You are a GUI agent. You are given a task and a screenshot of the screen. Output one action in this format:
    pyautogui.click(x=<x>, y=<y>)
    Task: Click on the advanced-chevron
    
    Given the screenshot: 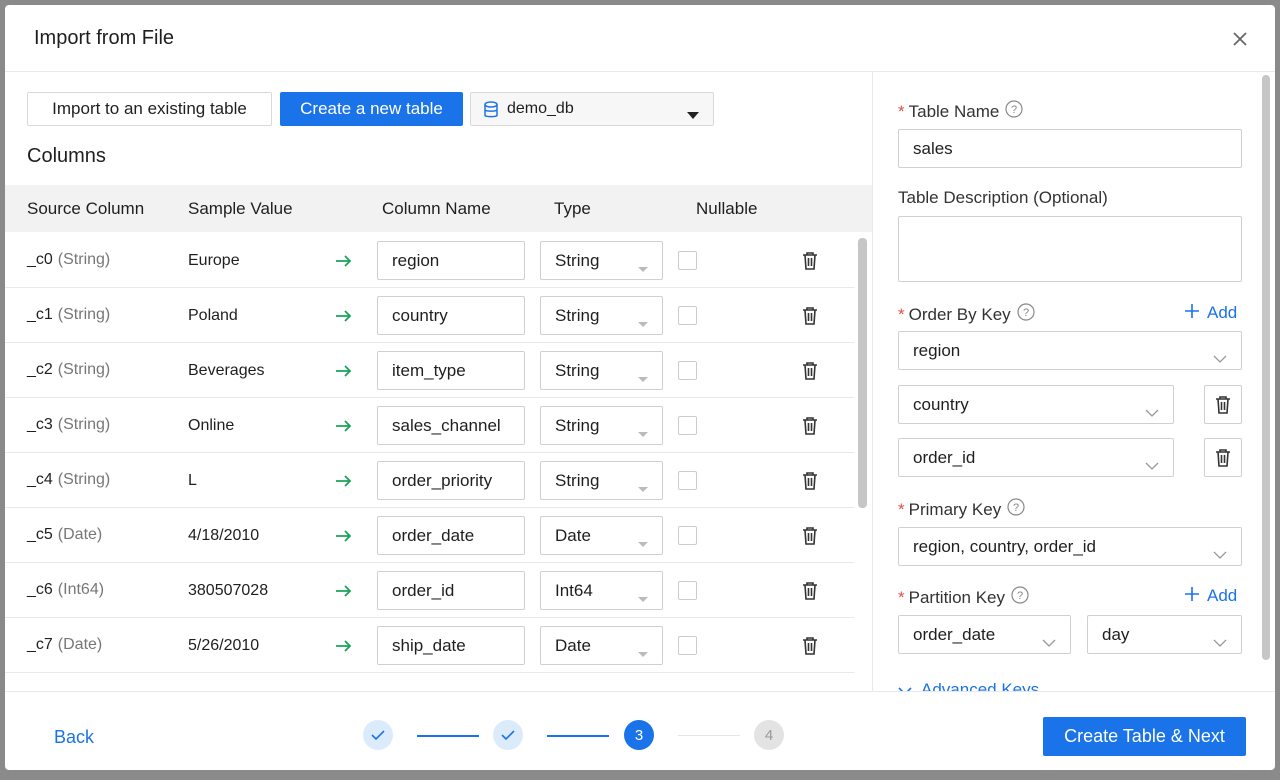 What is the action you would take?
    pyautogui.click(x=905, y=685)
    